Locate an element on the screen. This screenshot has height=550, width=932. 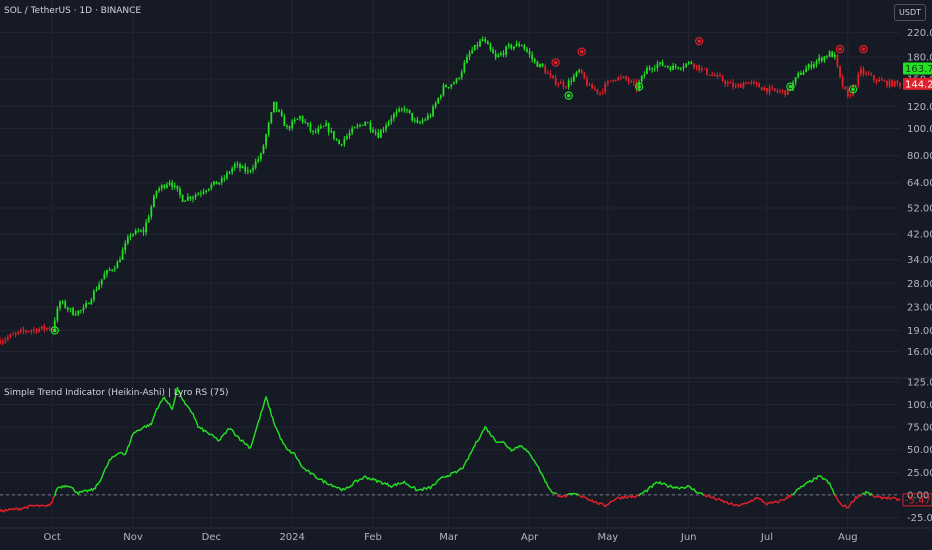
time-tick-label: Feb is located at coordinates (373, 537).